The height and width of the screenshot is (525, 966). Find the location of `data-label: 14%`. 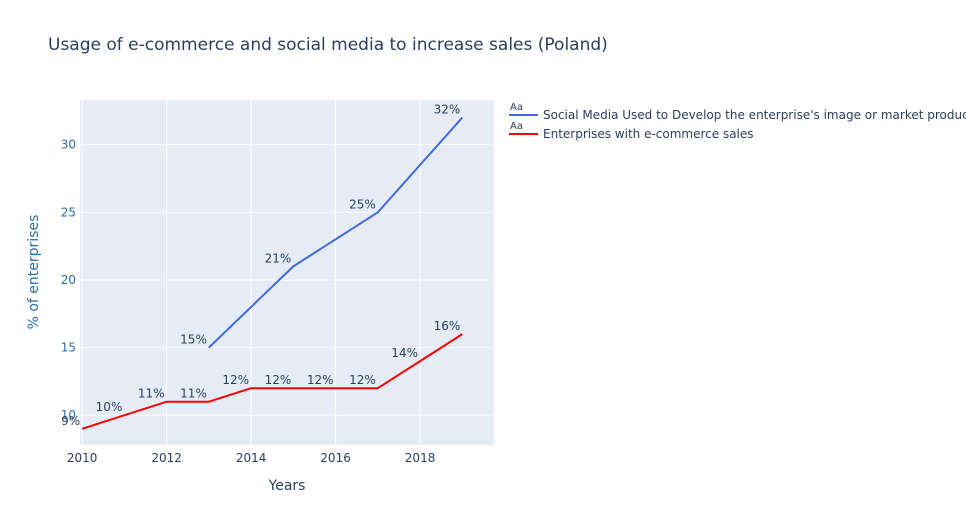

data-label: 14% is located at coordinates (404, 353).